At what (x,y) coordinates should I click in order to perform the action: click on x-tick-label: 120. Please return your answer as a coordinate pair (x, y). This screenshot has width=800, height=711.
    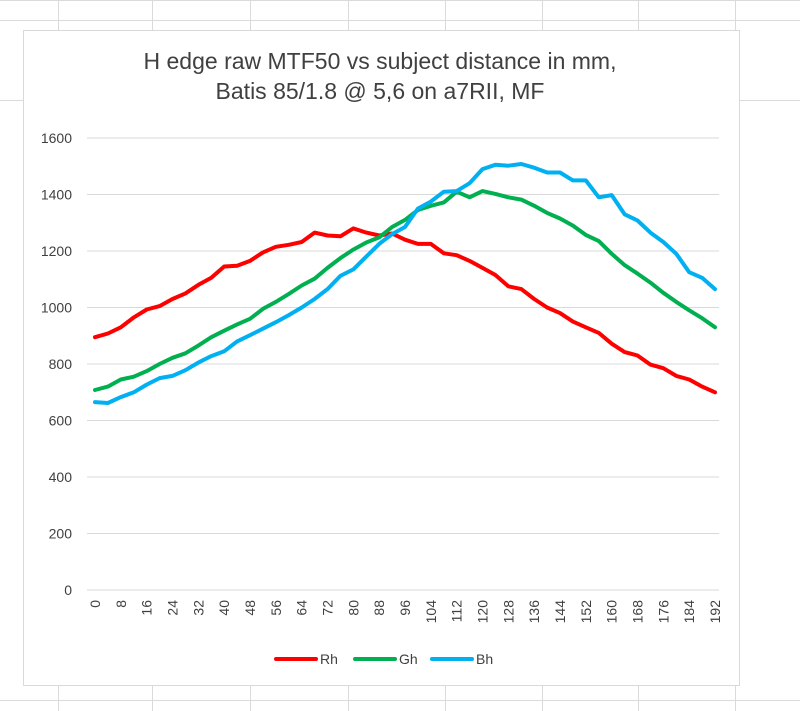
    Looking at the image, I should click on (483, 612).